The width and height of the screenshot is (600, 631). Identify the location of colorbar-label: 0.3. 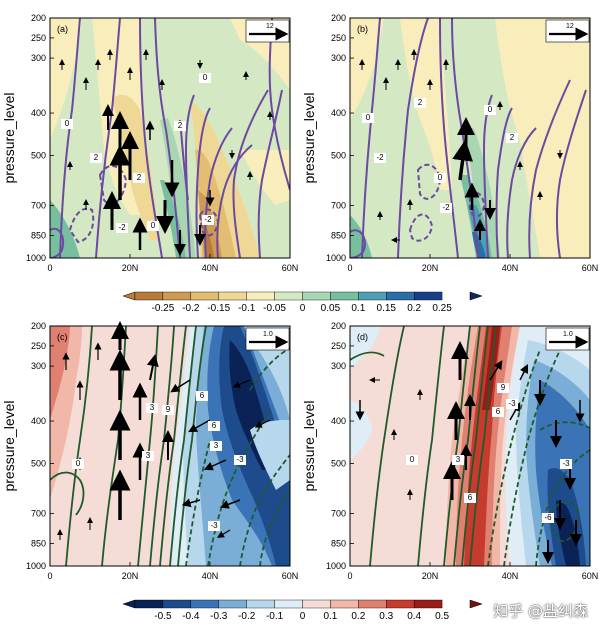
(386, 616).